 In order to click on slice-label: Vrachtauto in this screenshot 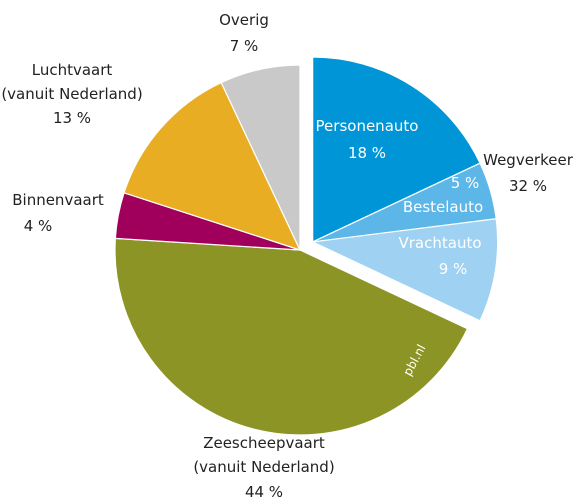, I will do `click(440, 243)`.